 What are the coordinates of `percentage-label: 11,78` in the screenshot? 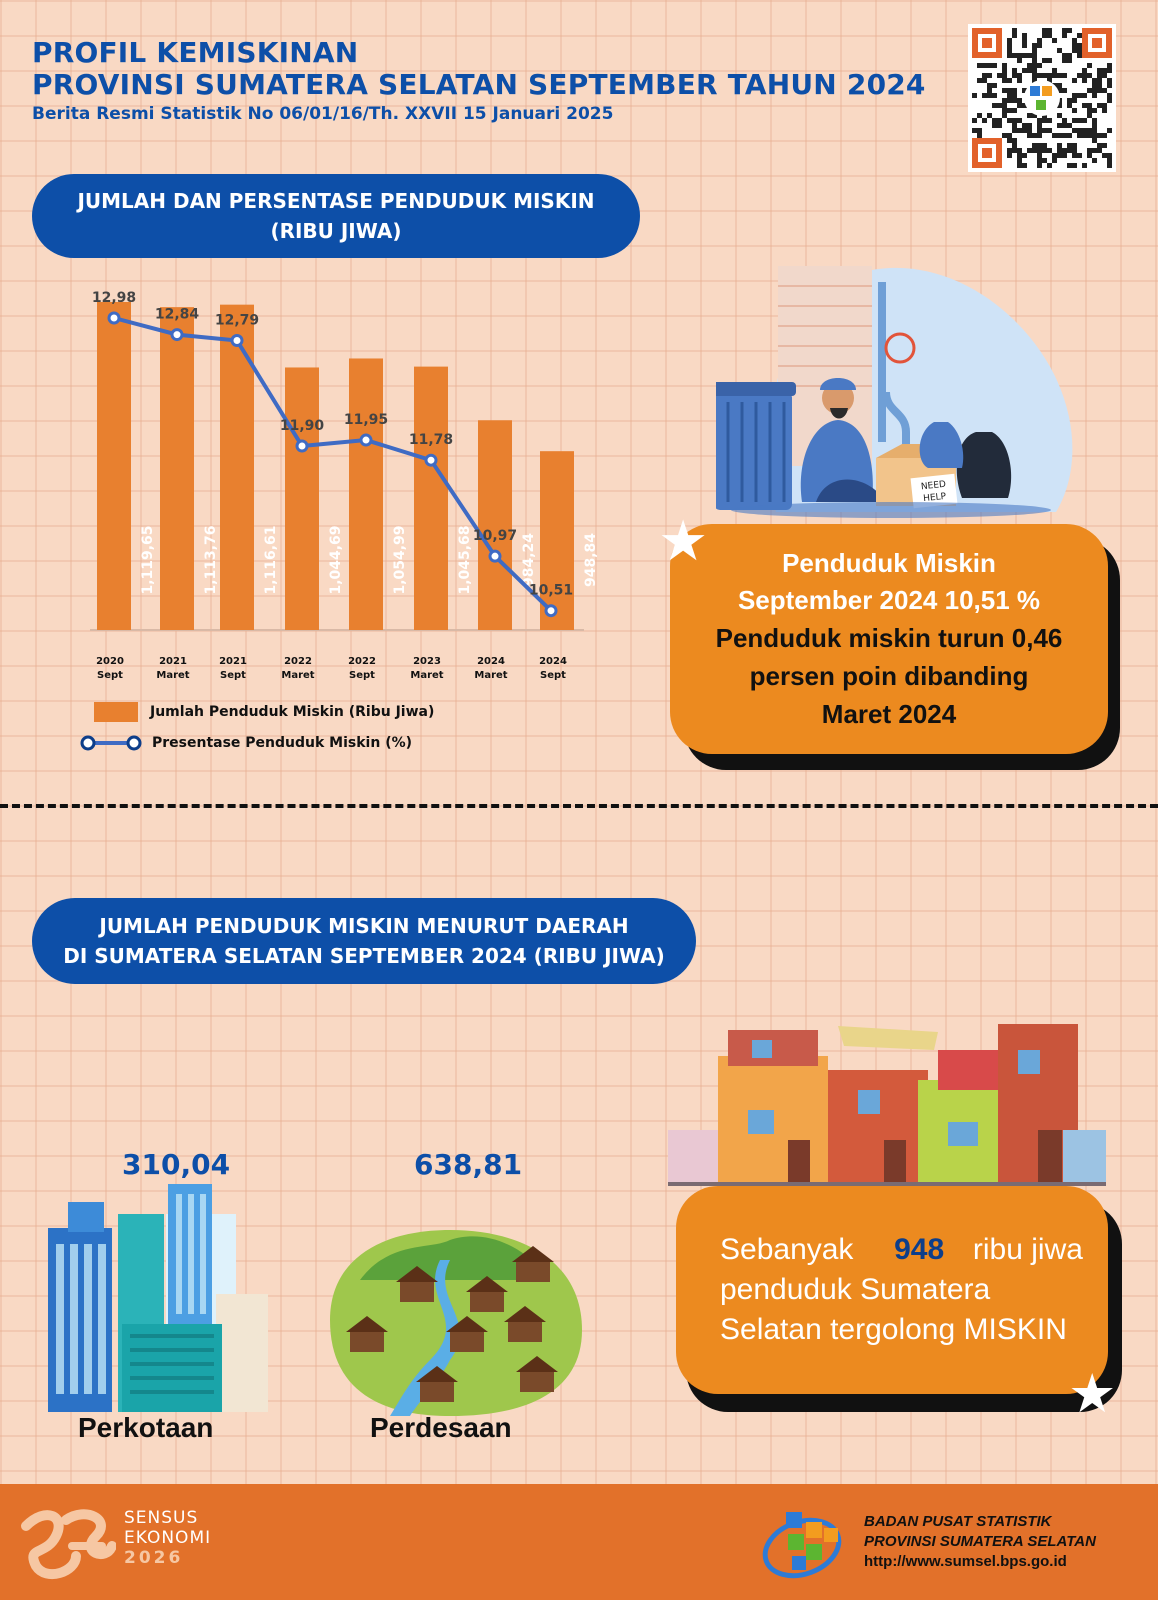 It's located at (431, 440).